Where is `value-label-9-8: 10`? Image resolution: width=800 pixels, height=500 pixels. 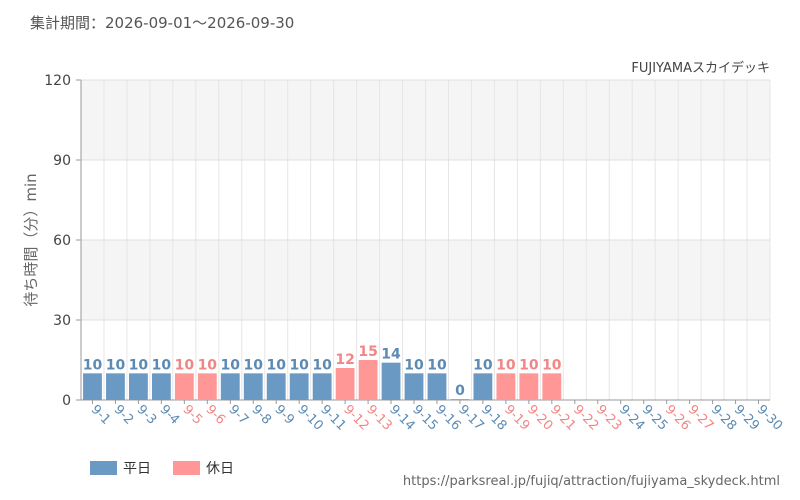
value-label-9-8: 10 is located at coordinates (254, 365).